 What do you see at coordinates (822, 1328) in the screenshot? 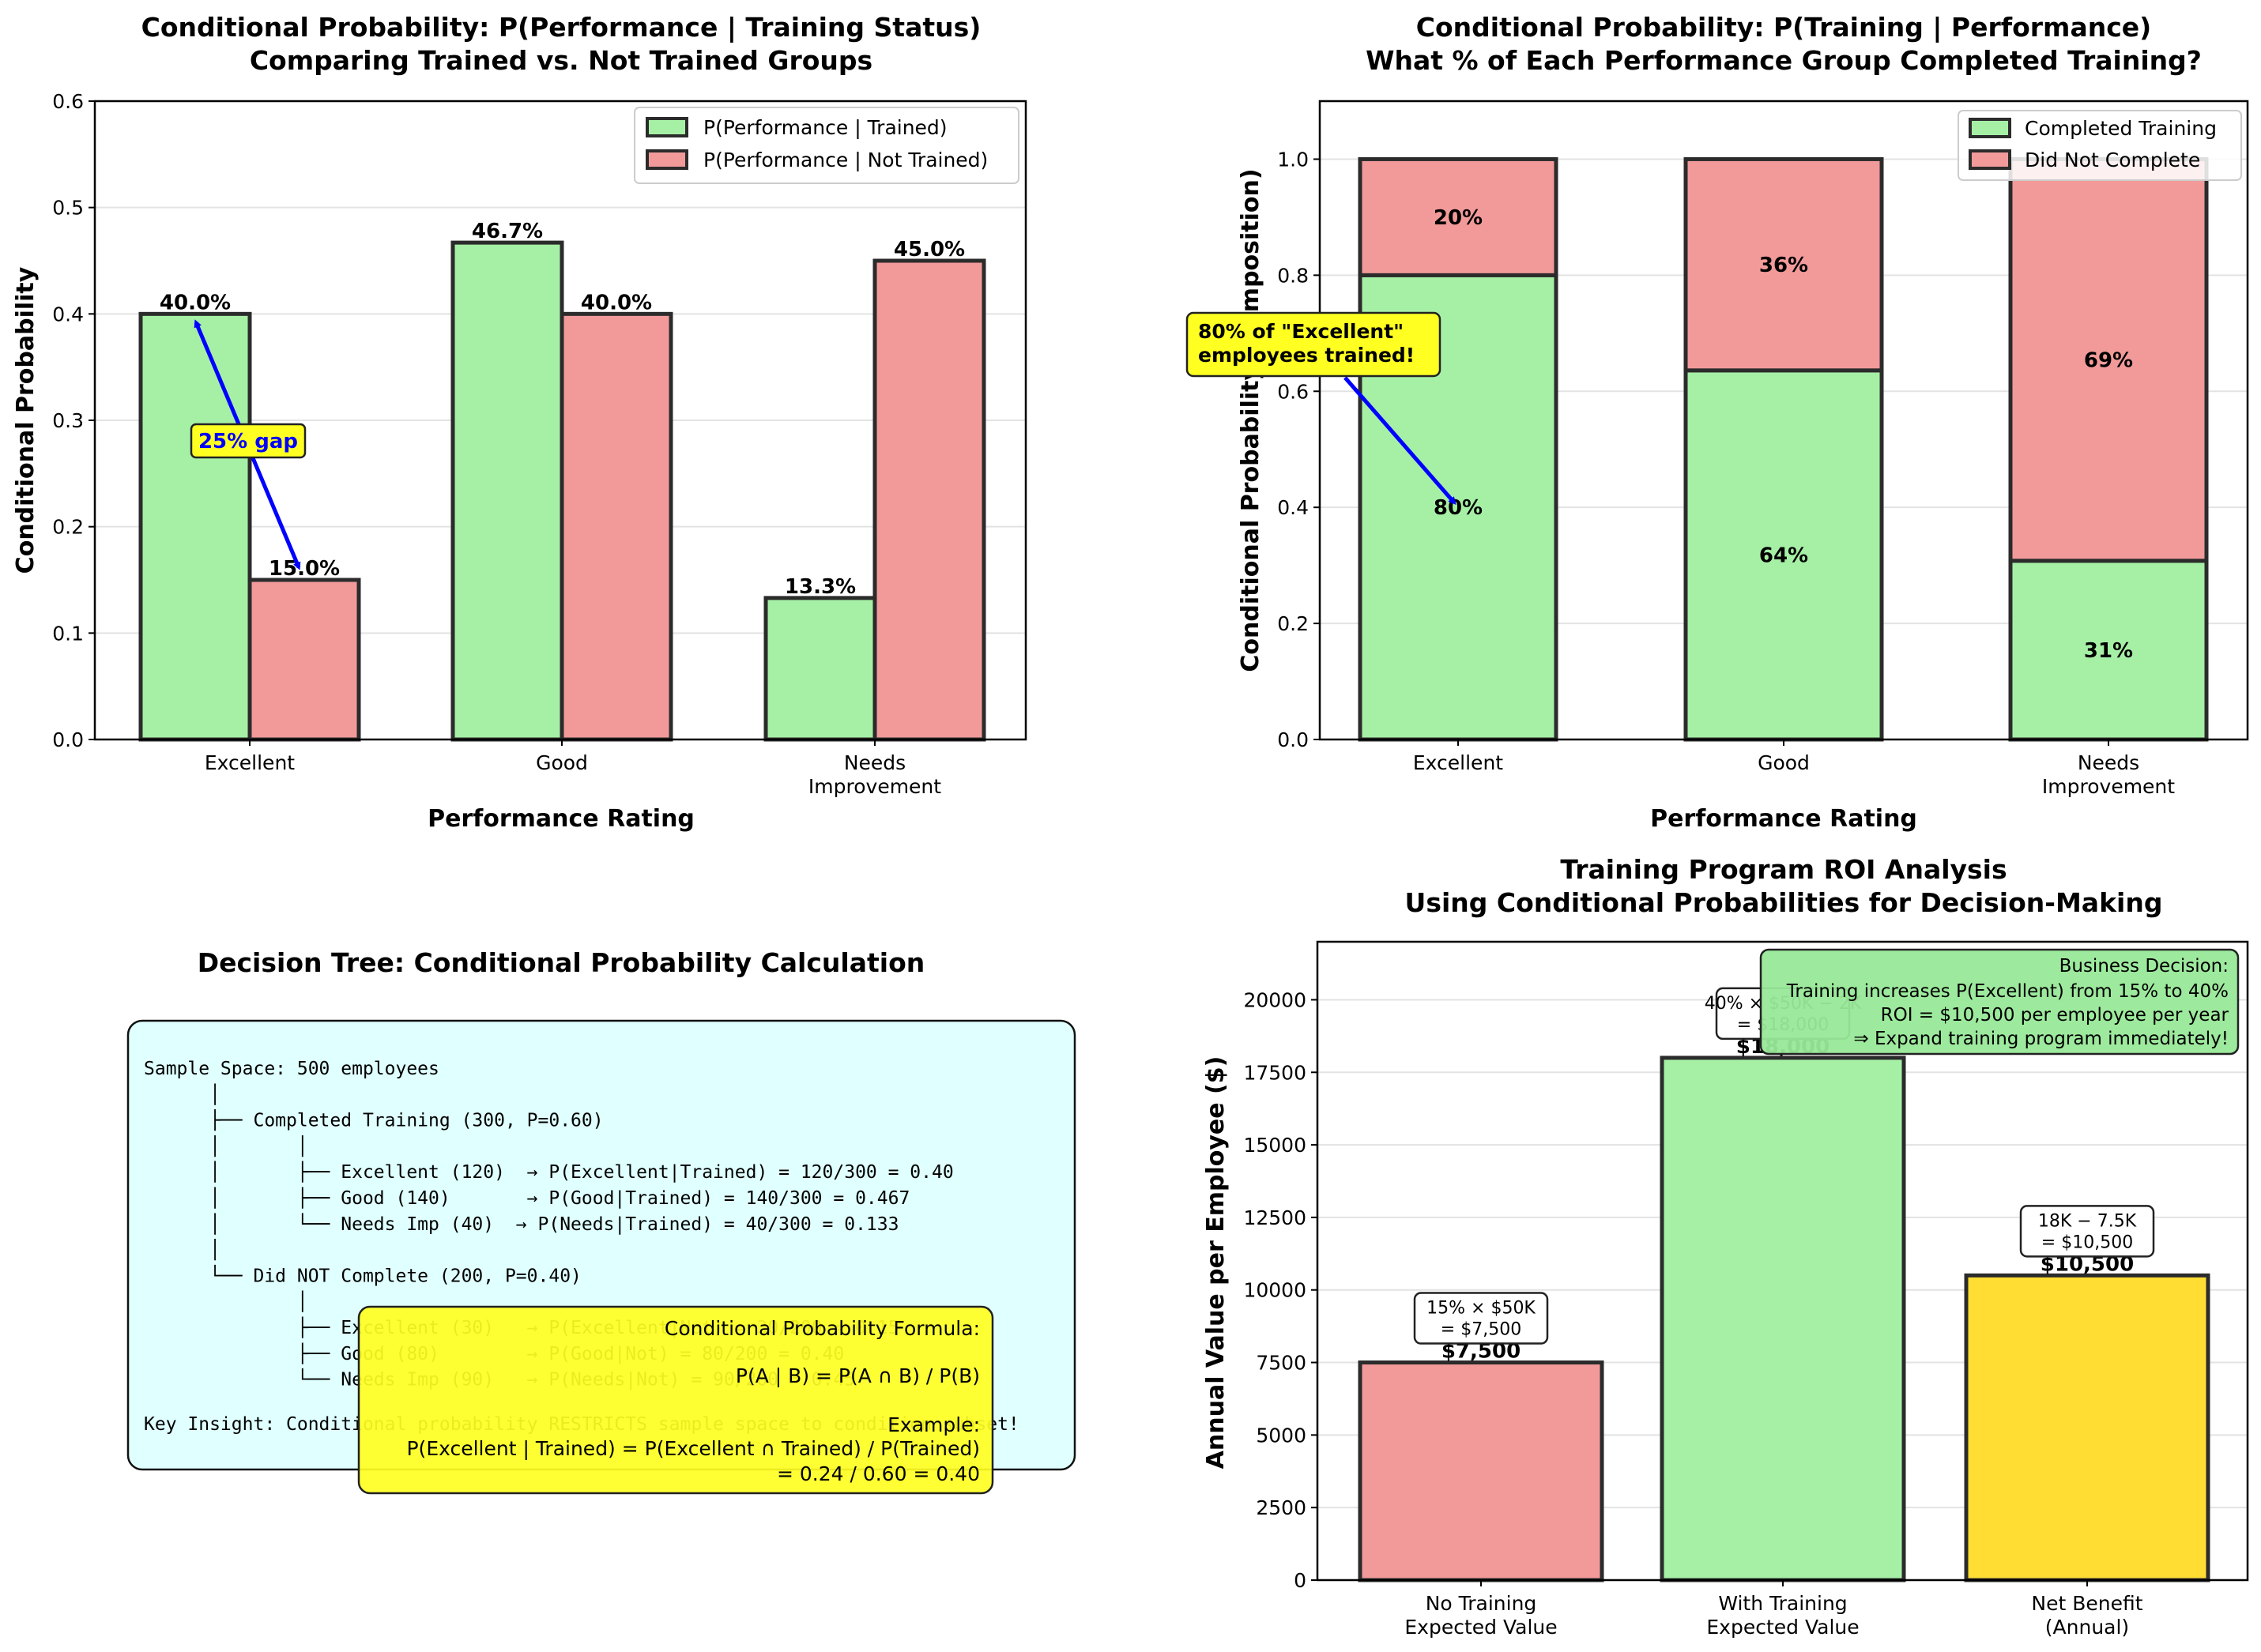
I see `formula-heading: Conditional Probability Formula:` at bounding box center [822, 1328].